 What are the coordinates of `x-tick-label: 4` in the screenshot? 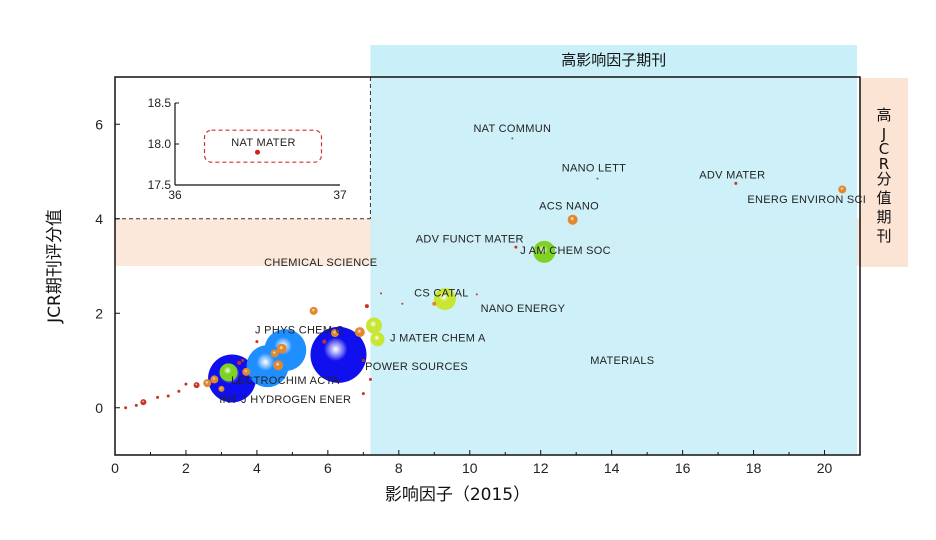 It's located at (257, 468).